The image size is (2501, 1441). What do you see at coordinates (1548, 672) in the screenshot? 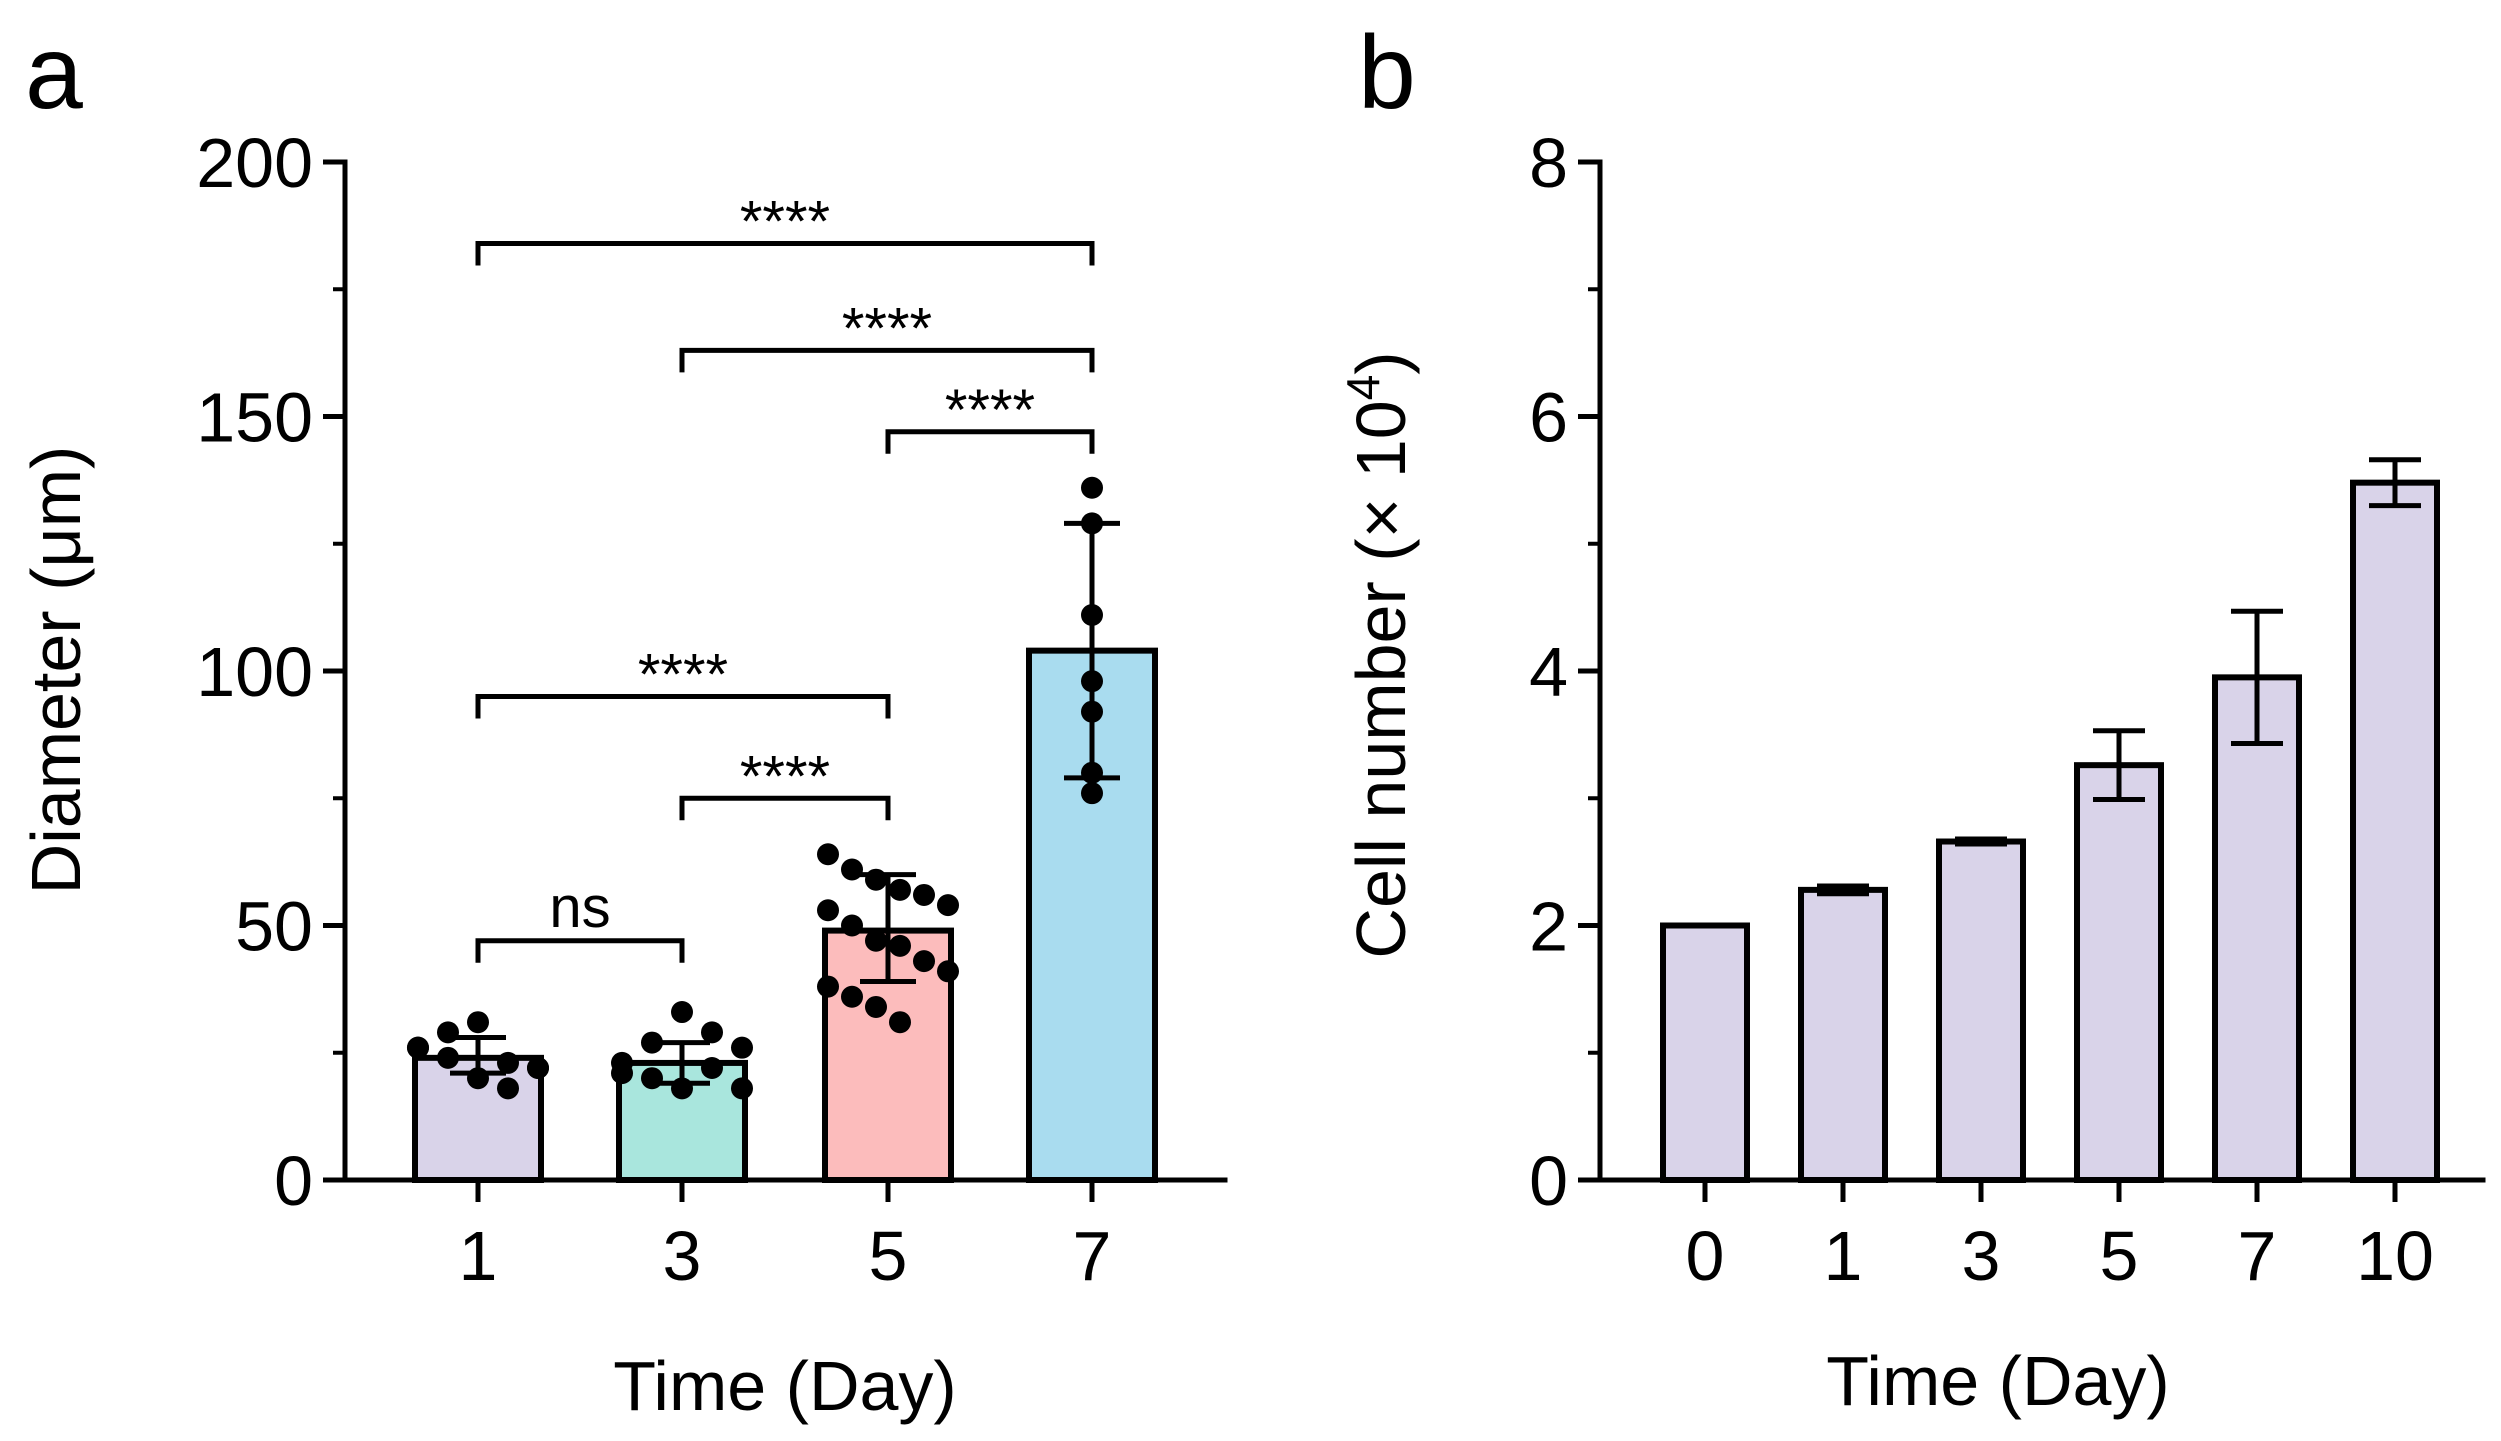
I see `y-tick-label: 4` at bounding box center [1548, 672].